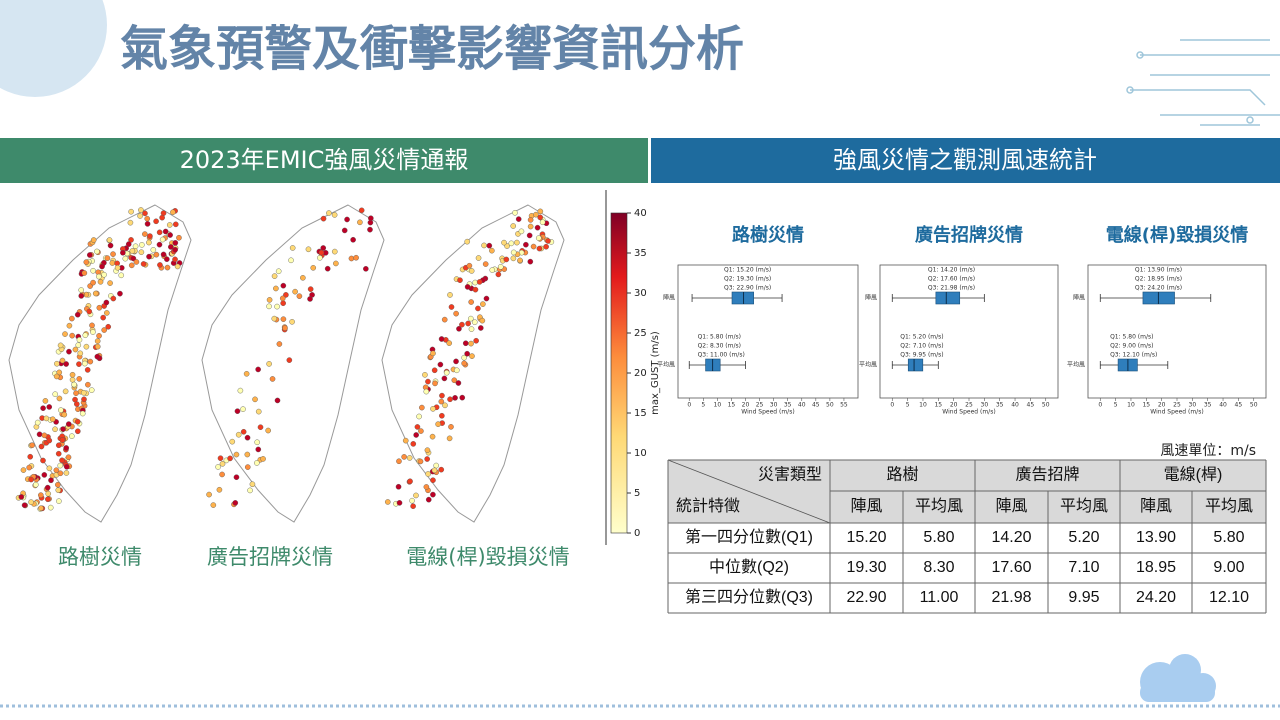  Describe the element at coordinates (921, 346) in the screenshot. I see `quartile-note: Q2: 7.10 (m/s)` at that location.